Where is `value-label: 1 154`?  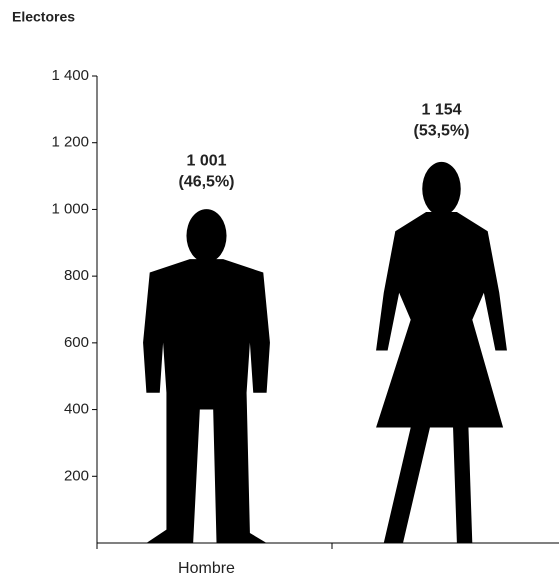
value-label: 1 154 is located at coordinates (441, 109).